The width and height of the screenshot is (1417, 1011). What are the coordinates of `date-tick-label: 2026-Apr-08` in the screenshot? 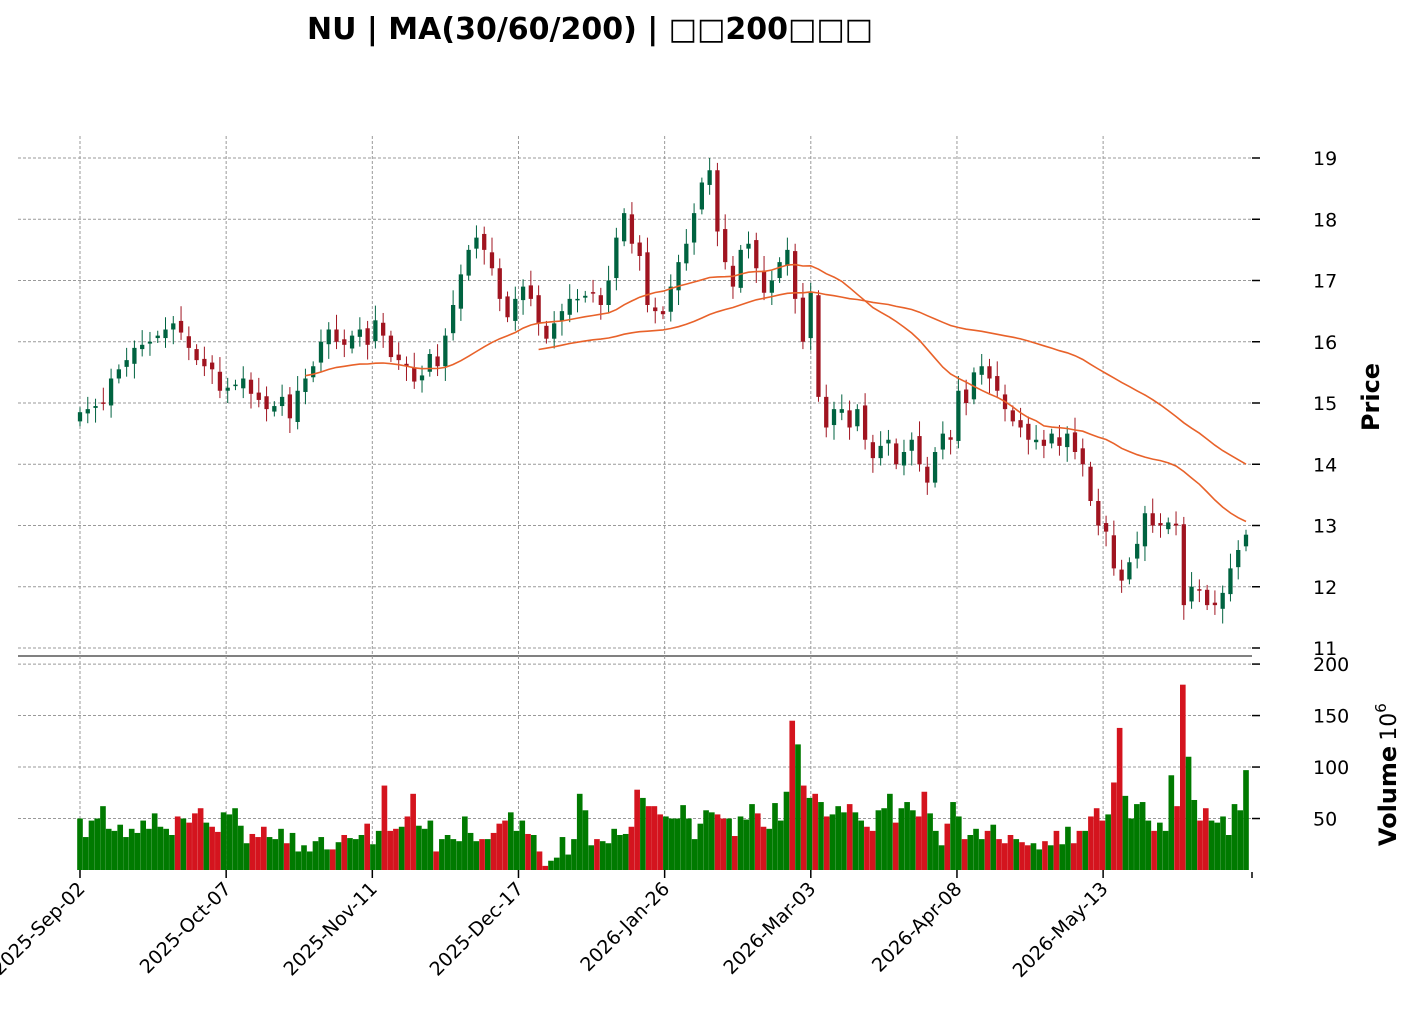 It's located at (917, 927).